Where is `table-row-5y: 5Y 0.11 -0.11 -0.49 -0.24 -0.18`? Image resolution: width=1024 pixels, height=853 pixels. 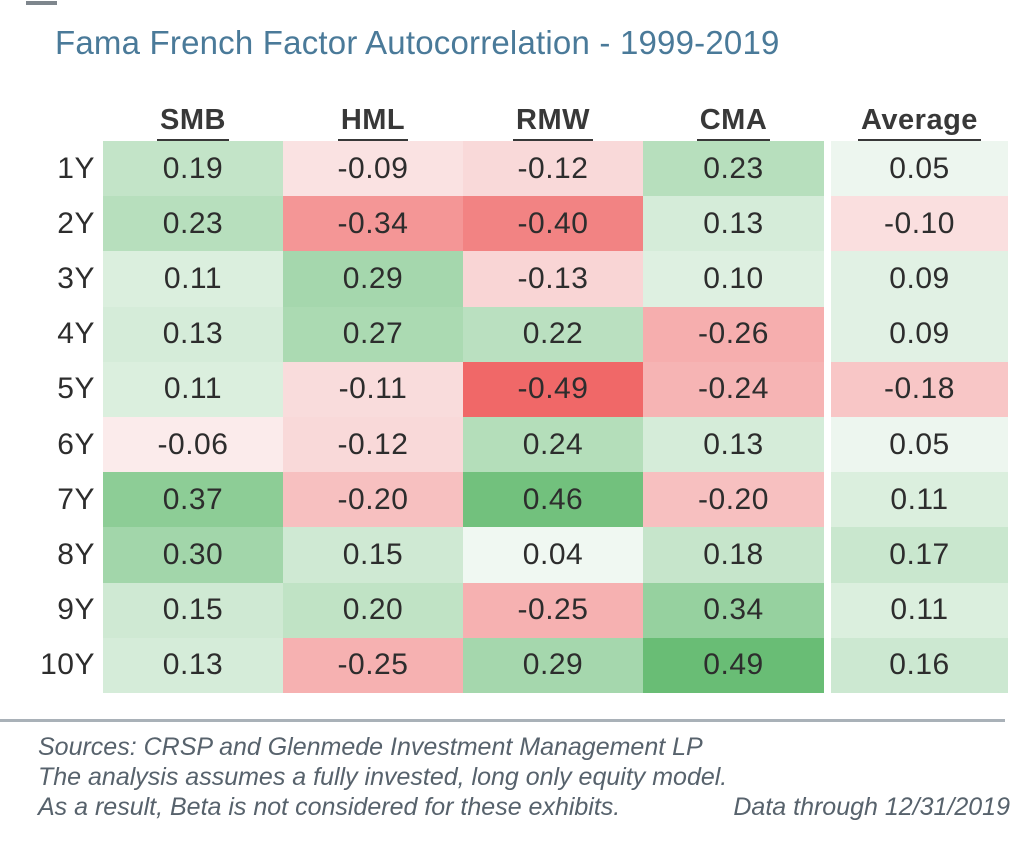 table-row-5y: 5Y 0.11 -0.11 -0.49 -0.24 -0.18 is located at coordinates (519, 389).